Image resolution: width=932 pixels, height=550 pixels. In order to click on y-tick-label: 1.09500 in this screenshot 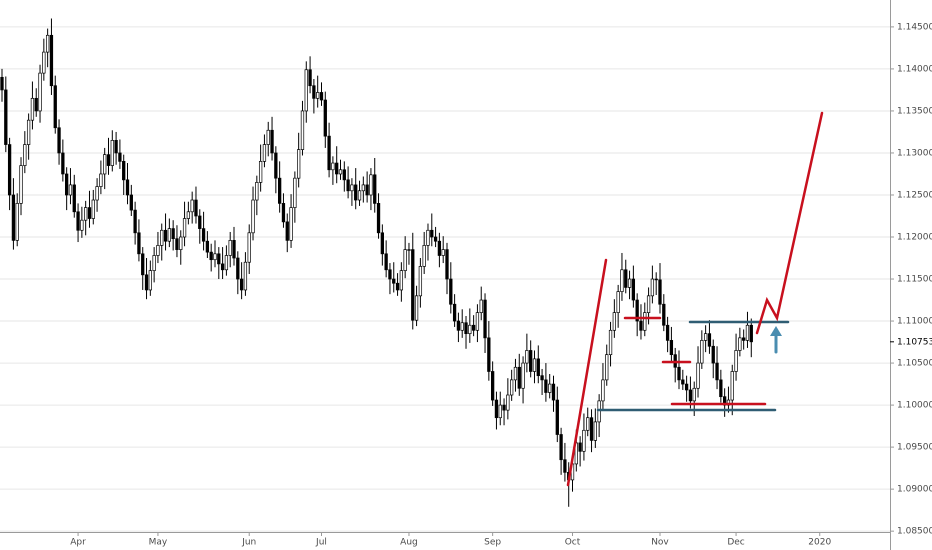, I will do `click(914, 448)`.